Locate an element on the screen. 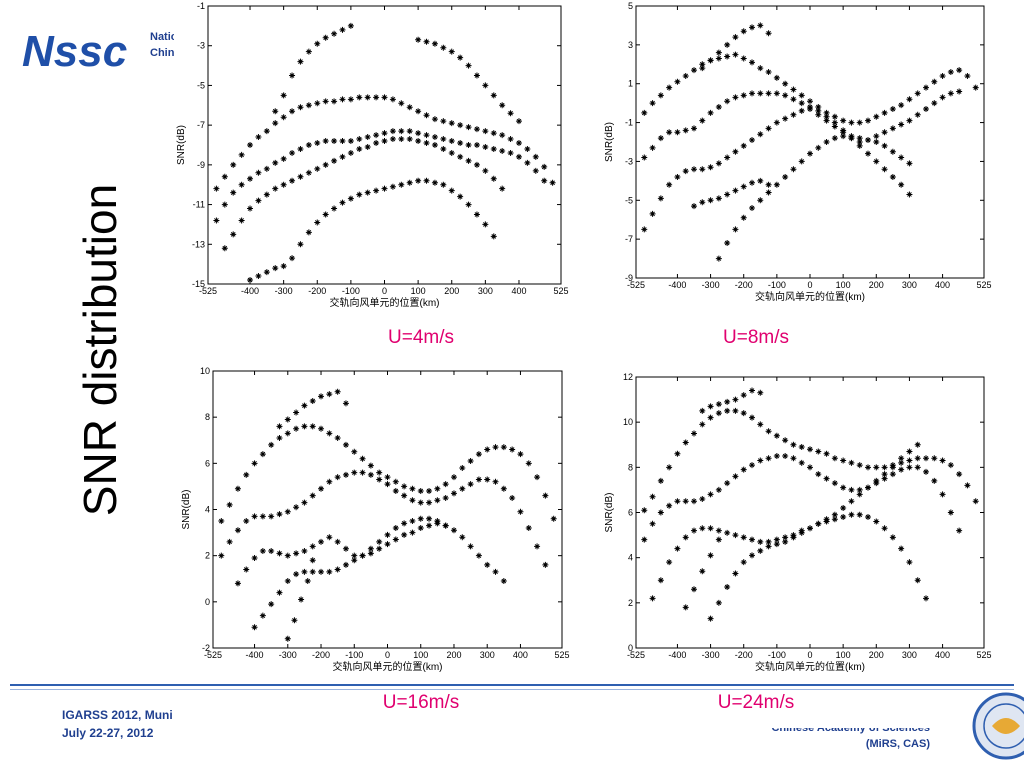  x-tick-label: -100 is located at coordinates (351, 291).